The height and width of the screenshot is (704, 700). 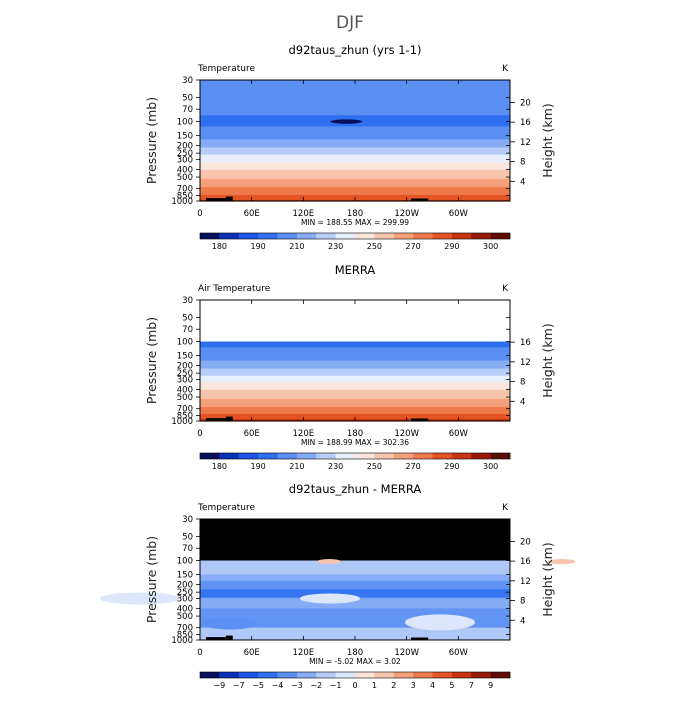 What do you see at coordinates (412, 466) in the screenshot?
I see `colorbar-label: 270` at bounding box center [412, 466].